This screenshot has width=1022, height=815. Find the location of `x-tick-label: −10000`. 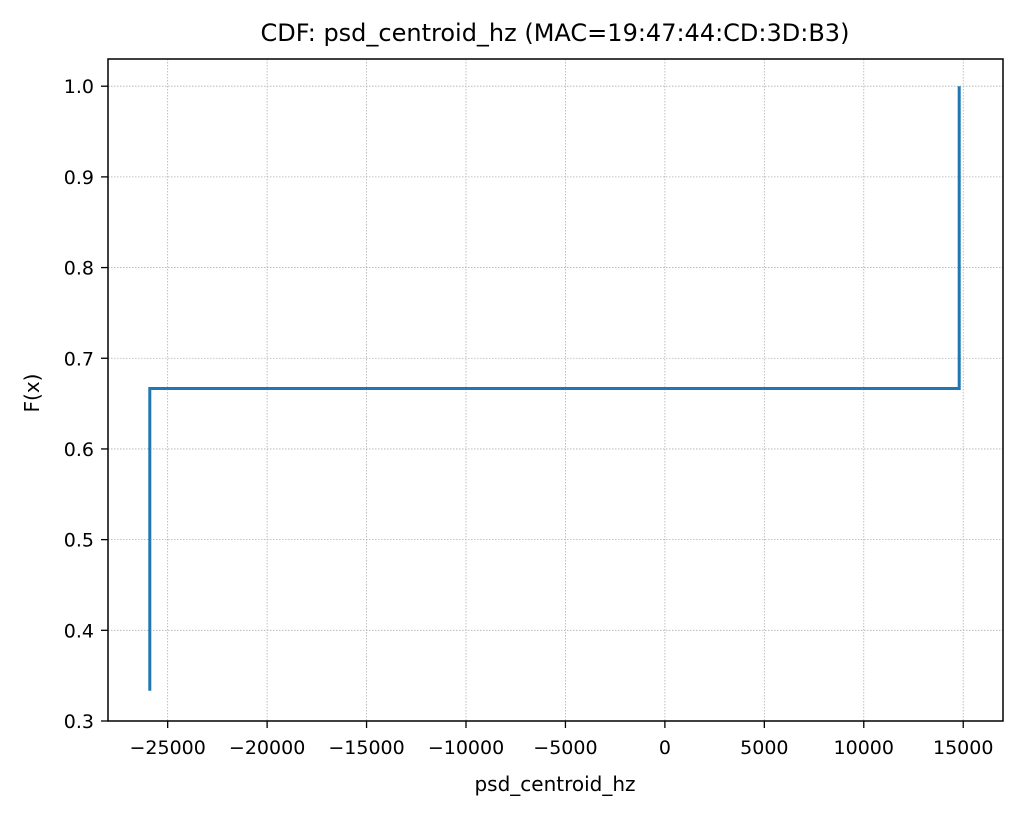

x-tick-label: −10000 is located at coordinates (466, 748).